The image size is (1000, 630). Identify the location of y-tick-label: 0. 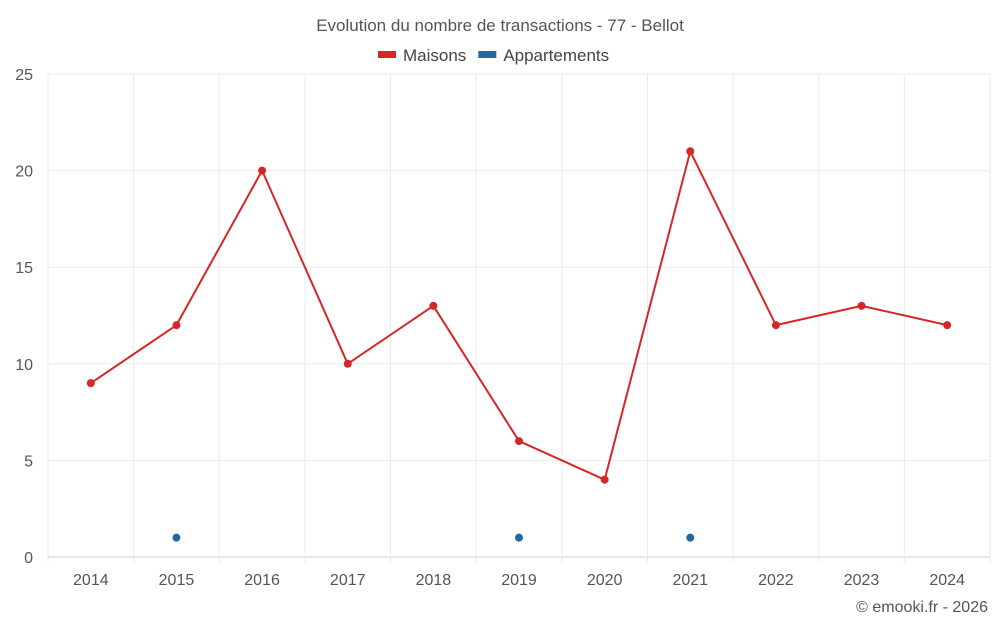
(28, 558).